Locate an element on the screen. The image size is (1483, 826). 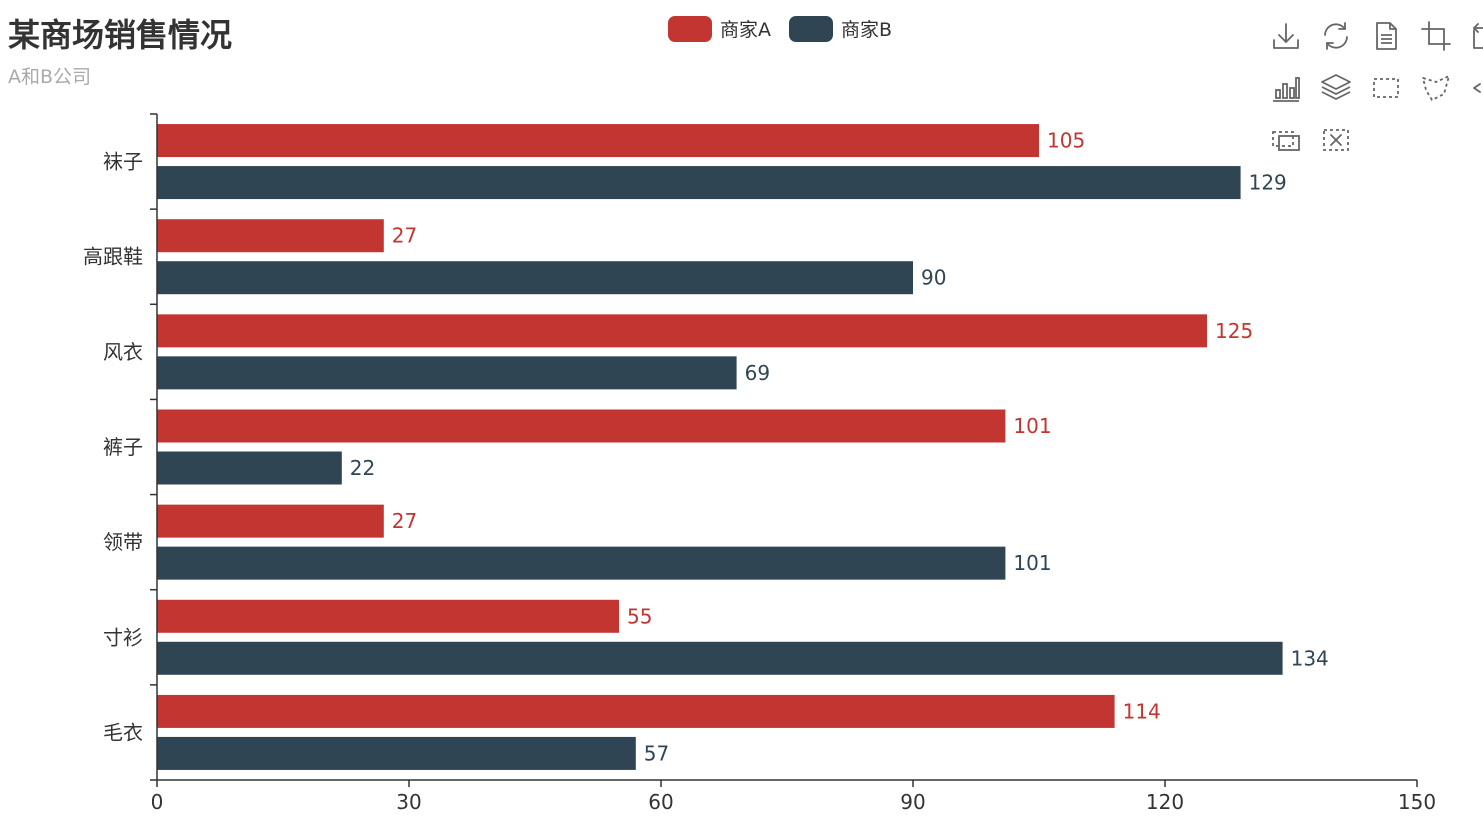
data-label-a-3: 101 is located at coordinates (1032, 426).